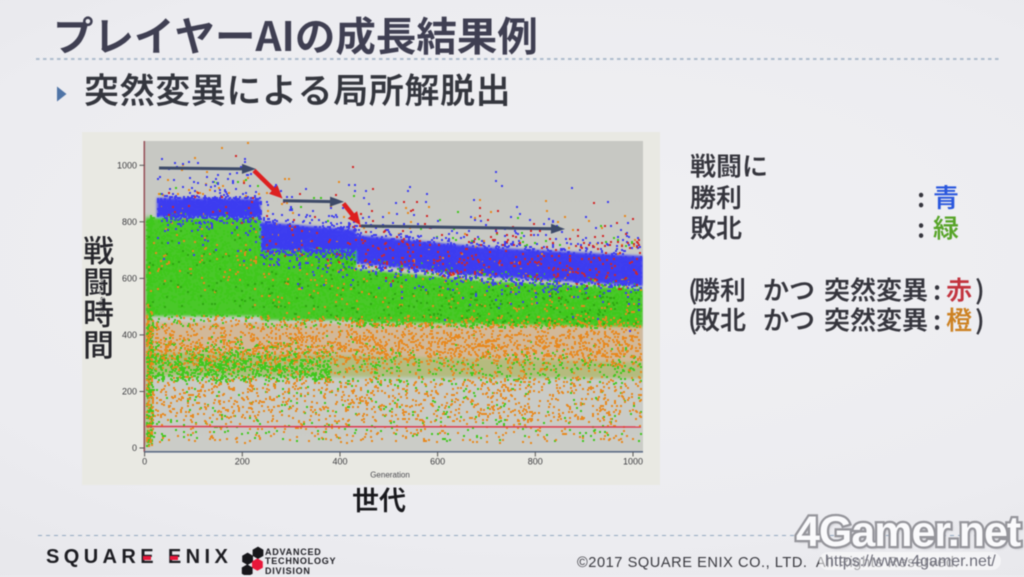 The width and height of the screenshot is (1024, 577). What do you see at coordinates (102, 297) in the screenshot?
I see `svg-text: Battle Time` at bounding box center [102, 297].